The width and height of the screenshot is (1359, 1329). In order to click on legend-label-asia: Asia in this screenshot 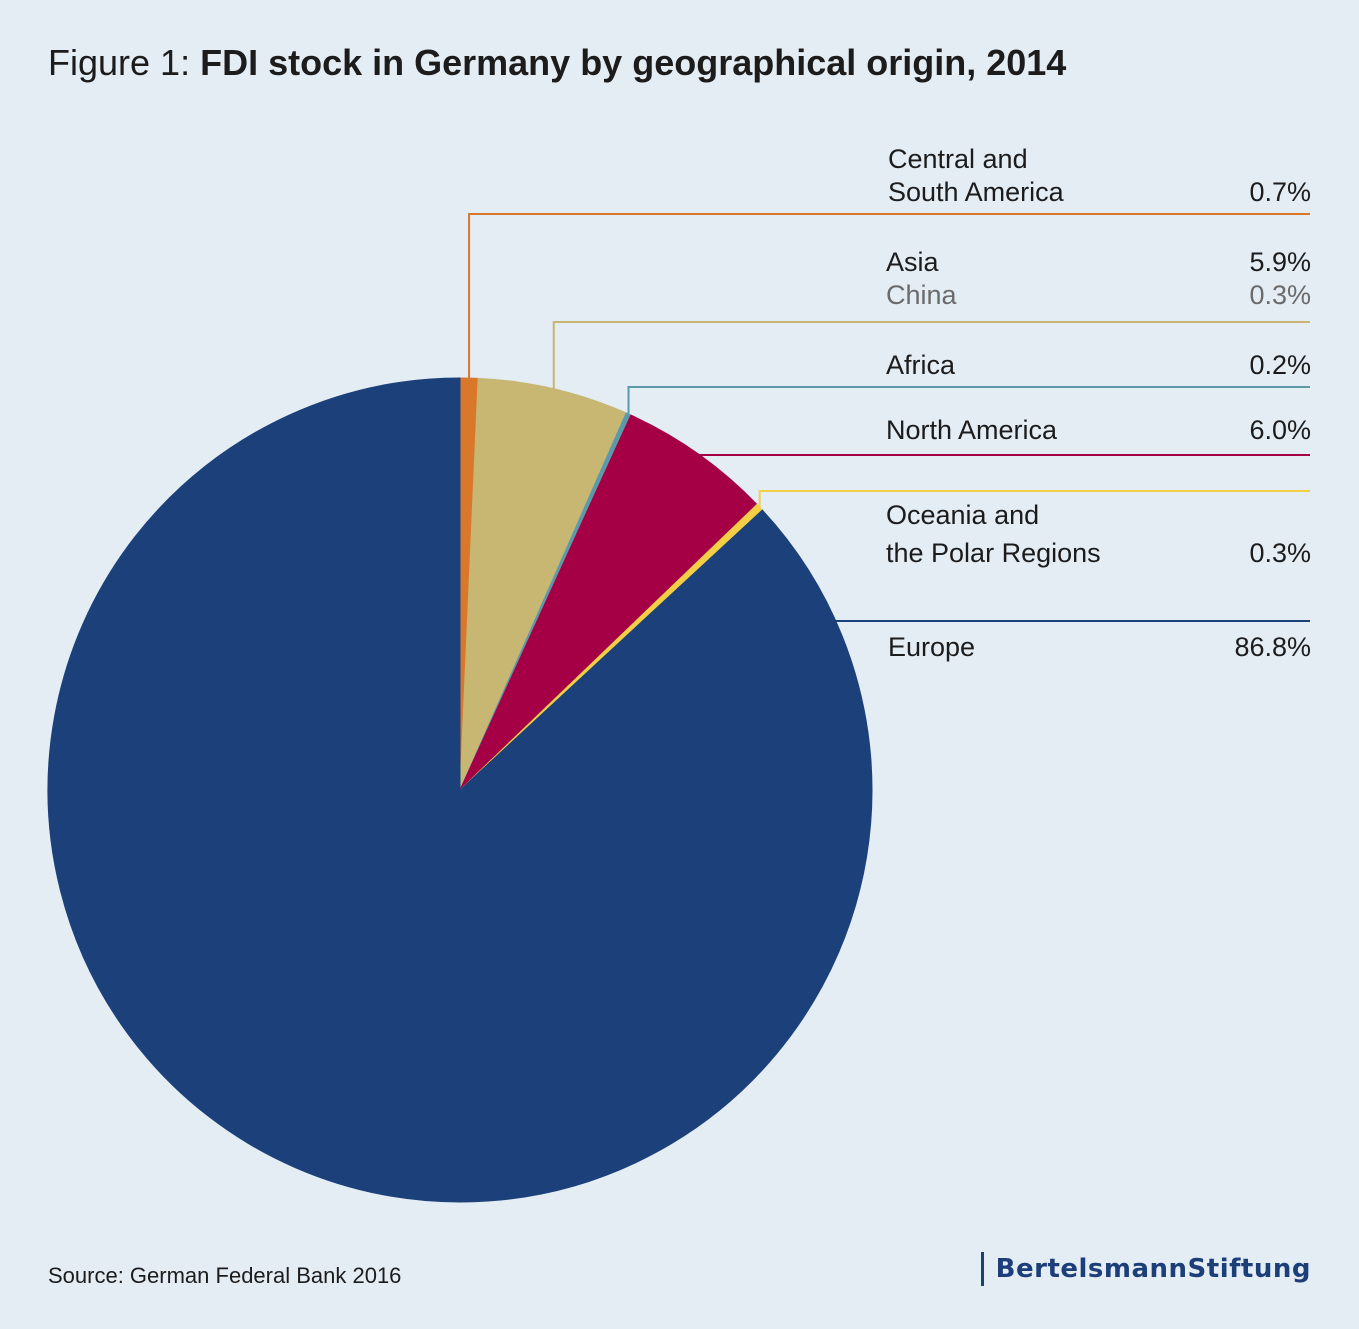, I will do `click(912, 262)`.